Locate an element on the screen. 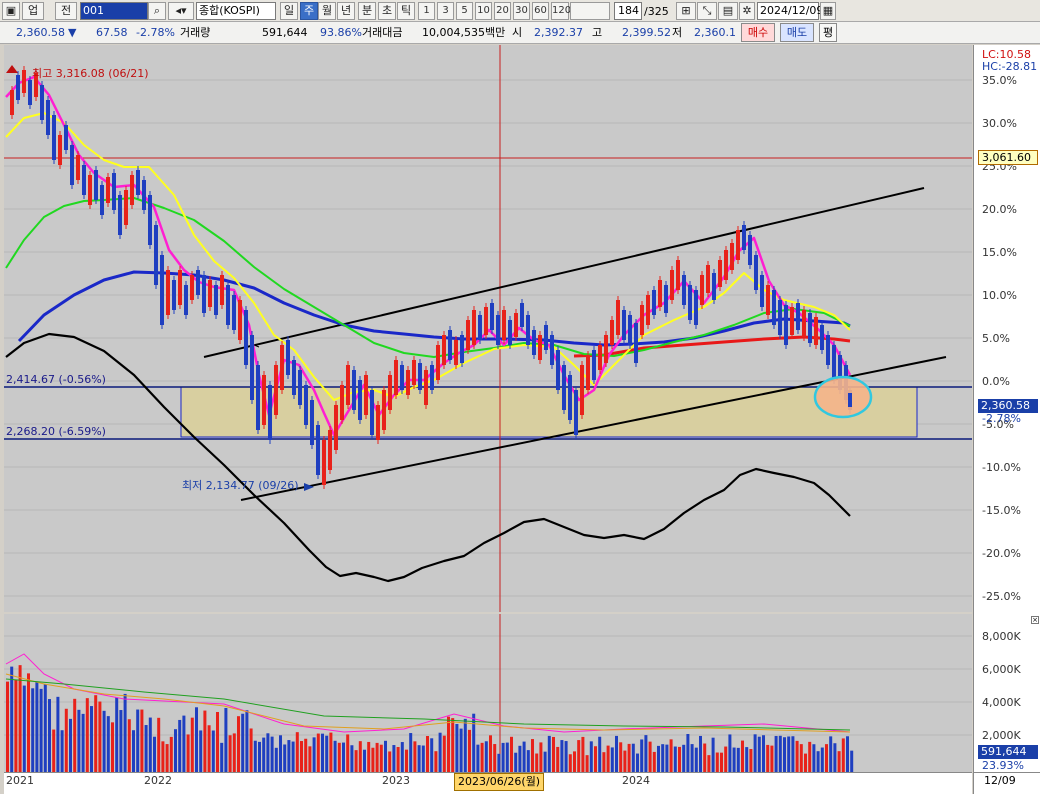  eval-button: 평 is located at coordinates (828, 32).